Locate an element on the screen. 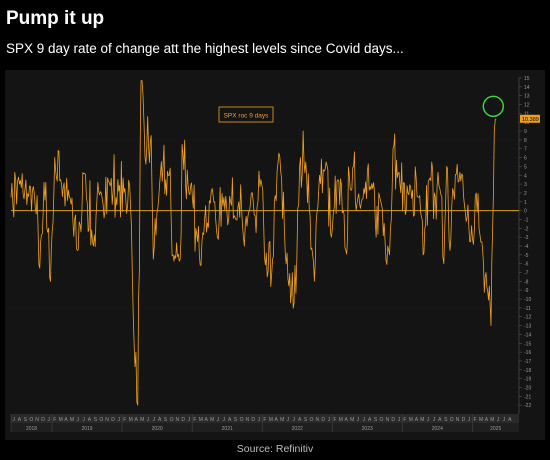 This screenshot has height=460, width=550. y-tick-label: -1 is located at coordinates (526, 220).